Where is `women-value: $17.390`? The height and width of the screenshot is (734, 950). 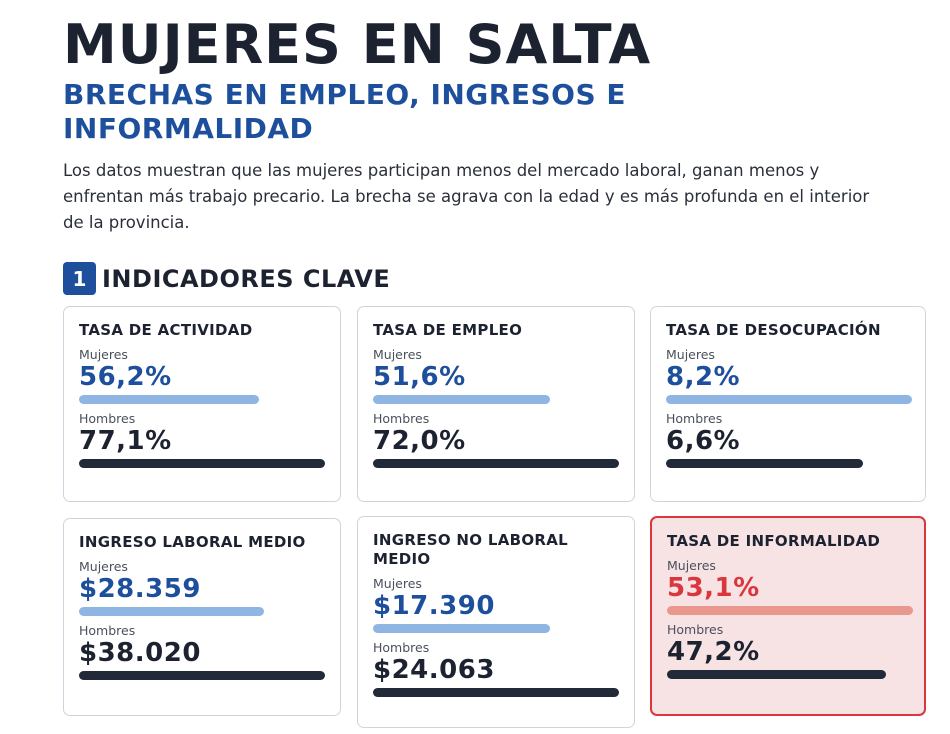
women-value: $17.390 is located at coordinates (434, 606).